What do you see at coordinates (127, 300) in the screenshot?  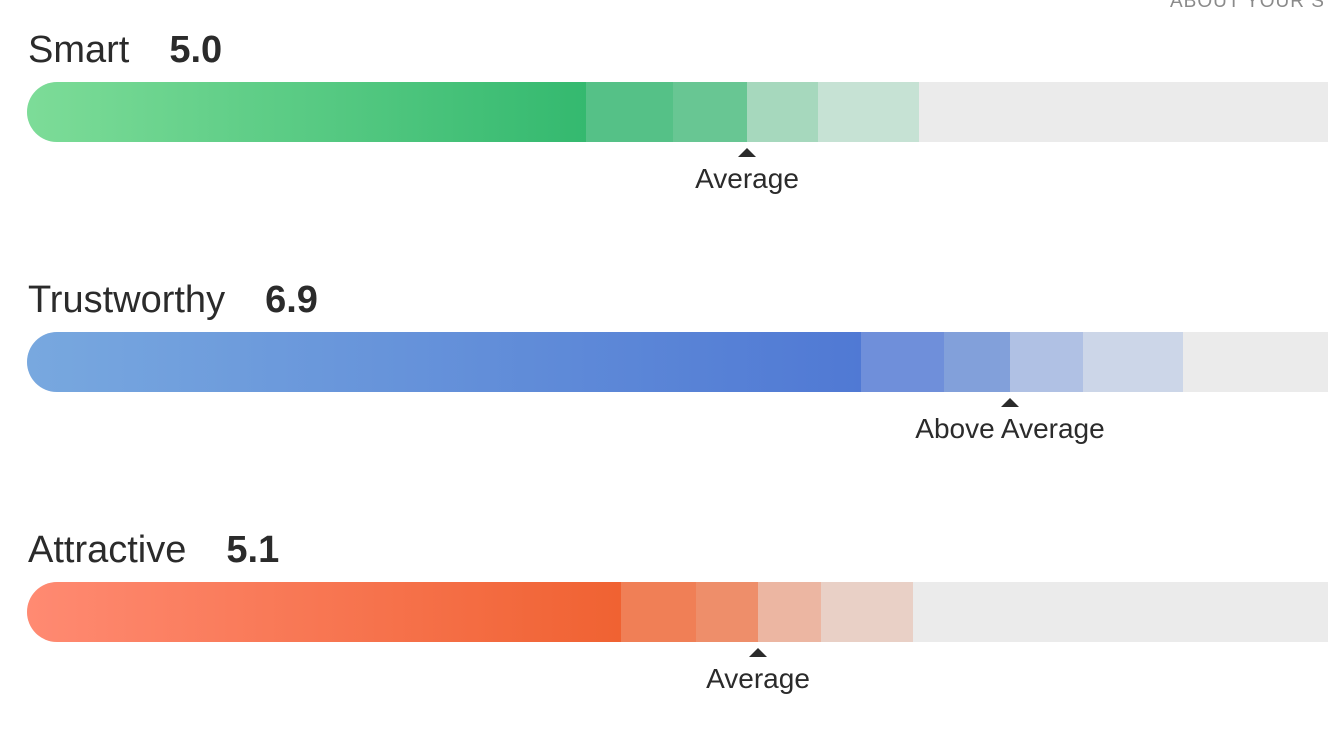 I see `metric-name: Trustworthy` at bounding box center [127, 300].